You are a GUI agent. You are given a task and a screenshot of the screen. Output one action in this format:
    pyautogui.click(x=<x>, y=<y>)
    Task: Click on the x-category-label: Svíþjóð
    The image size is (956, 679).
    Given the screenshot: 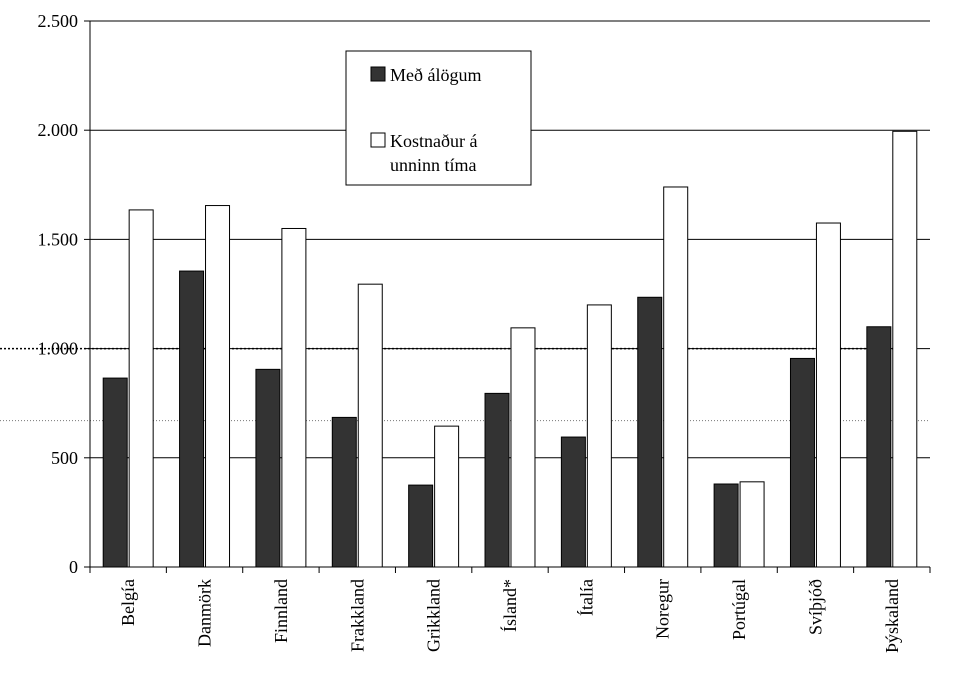 What is the action you would take?
    pyautogui.click(x=815, y=607)
    